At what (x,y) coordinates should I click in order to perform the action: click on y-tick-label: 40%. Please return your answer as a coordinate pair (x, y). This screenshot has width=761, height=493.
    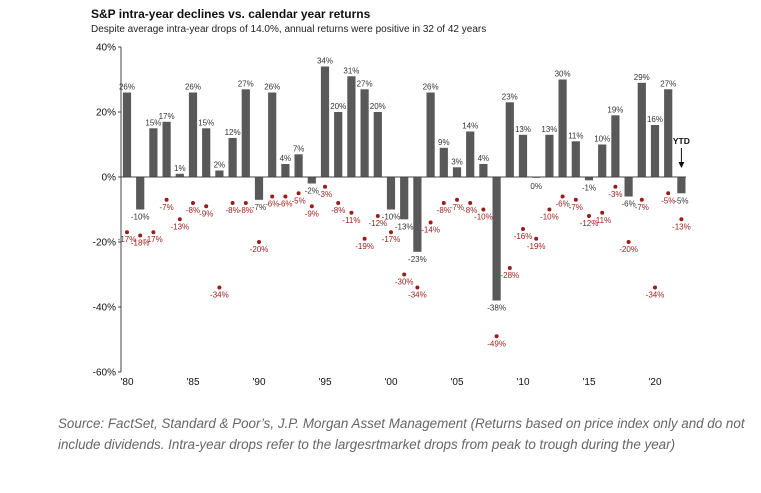
    Looking at the image, I should click on (106, 48).